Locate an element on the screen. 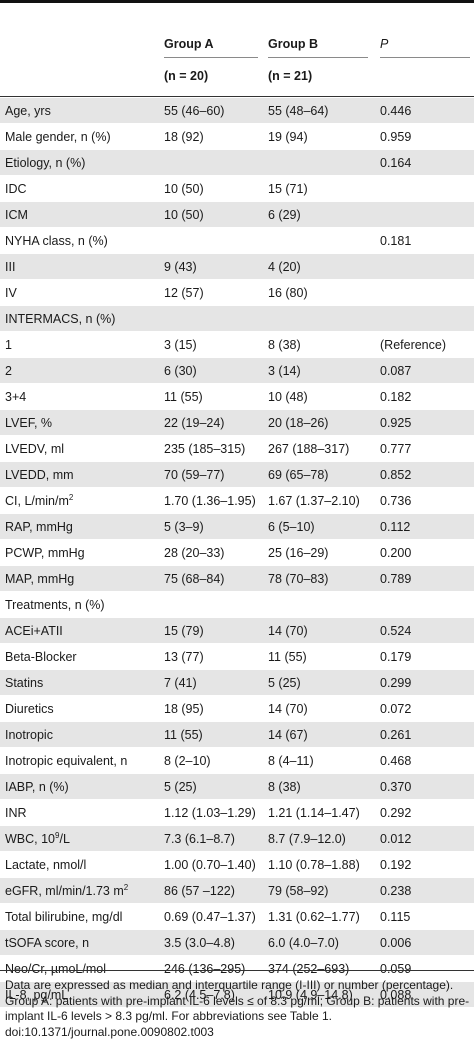  row-label: Age, yrs is located at coordinates (28, 111).